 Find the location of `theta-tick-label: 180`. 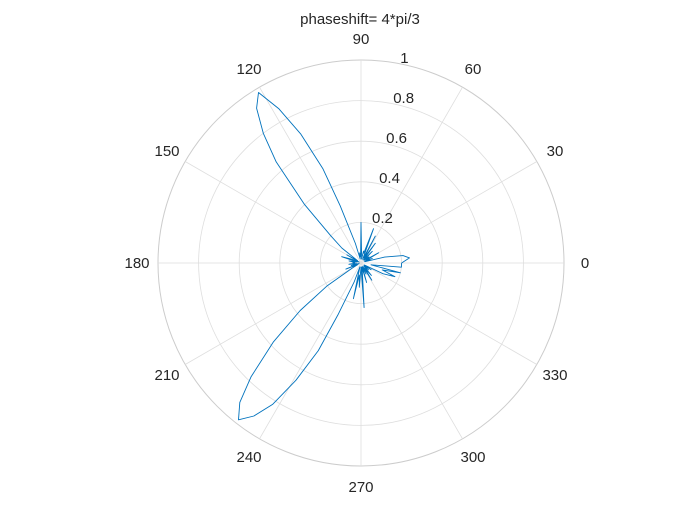

theta-tick-label: 180 is located at coordinates (136, 263).